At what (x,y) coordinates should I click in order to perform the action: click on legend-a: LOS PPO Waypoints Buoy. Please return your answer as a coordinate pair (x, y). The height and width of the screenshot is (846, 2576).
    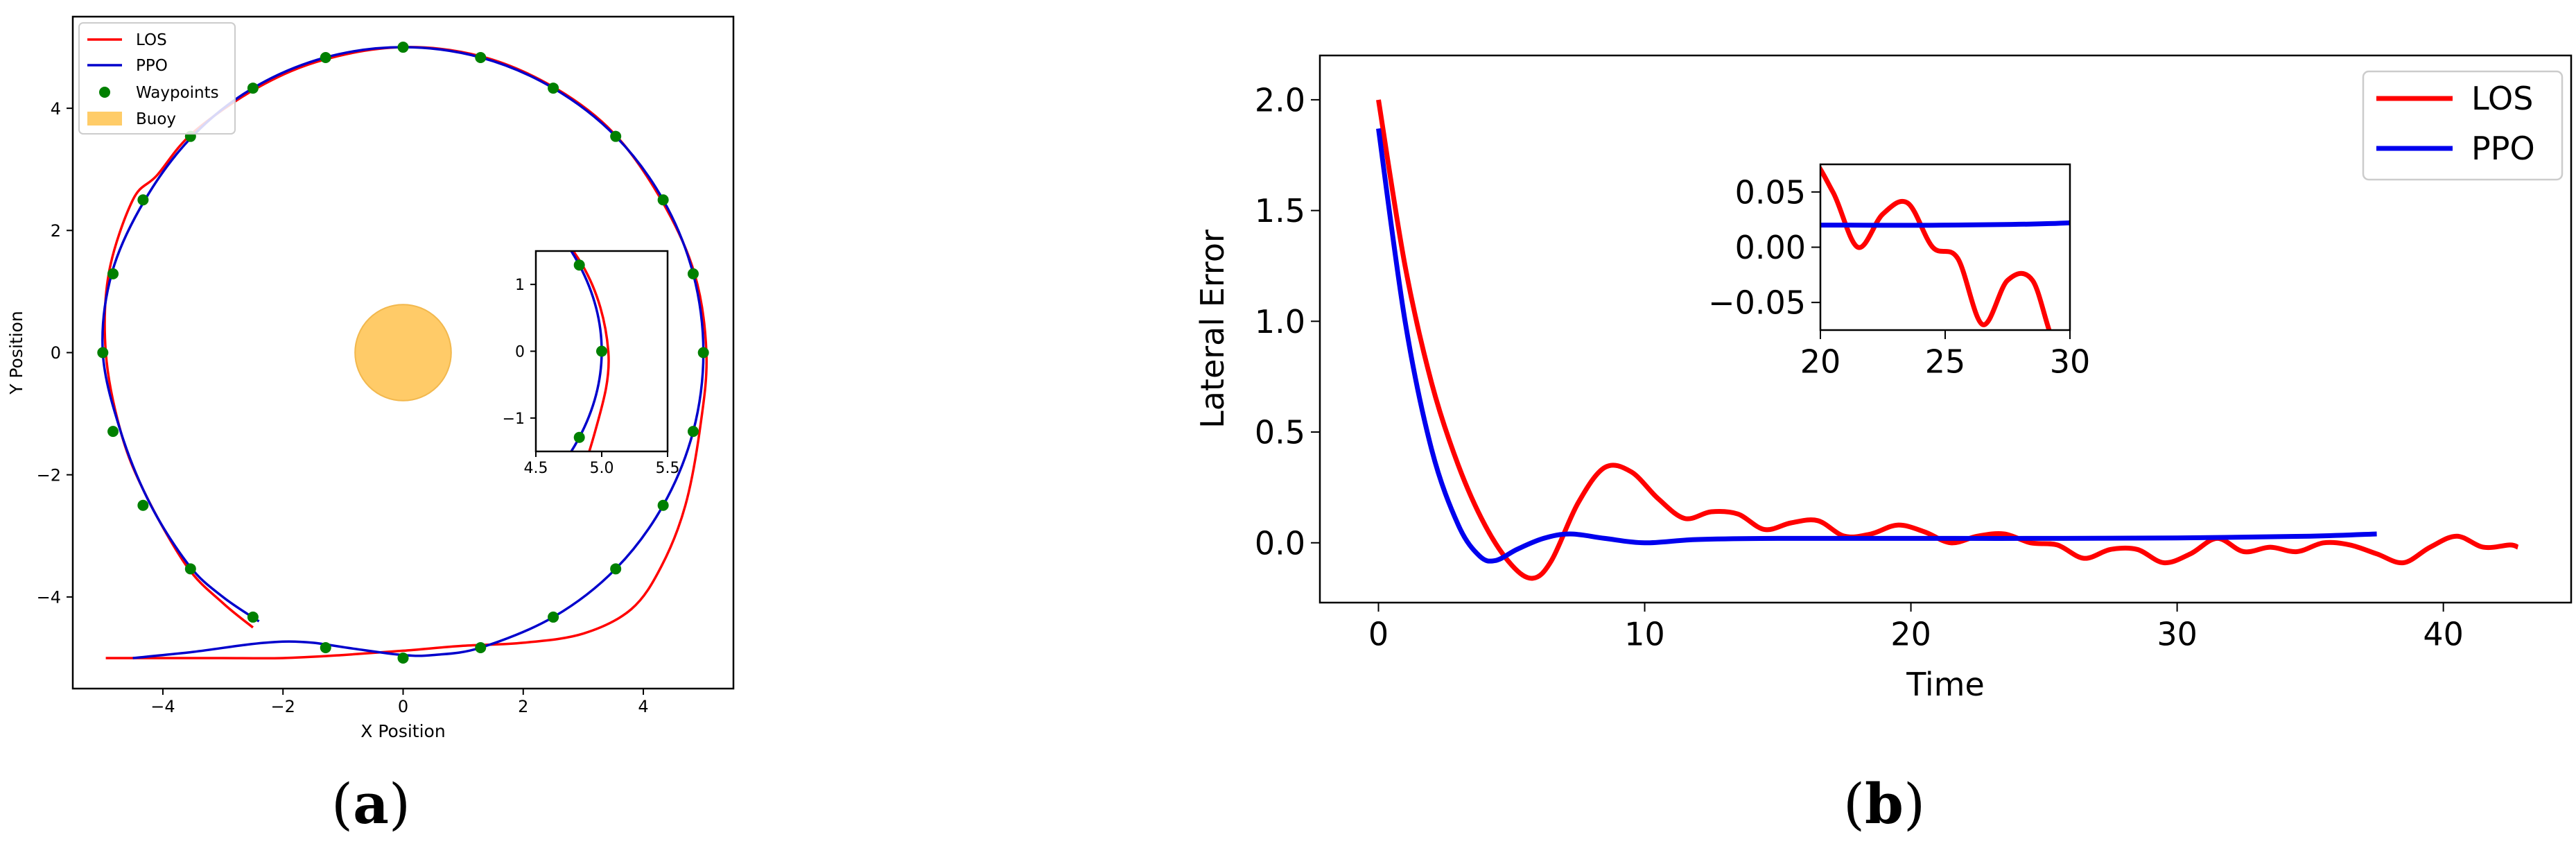
    Looking at the image, I should click on (157, 78).